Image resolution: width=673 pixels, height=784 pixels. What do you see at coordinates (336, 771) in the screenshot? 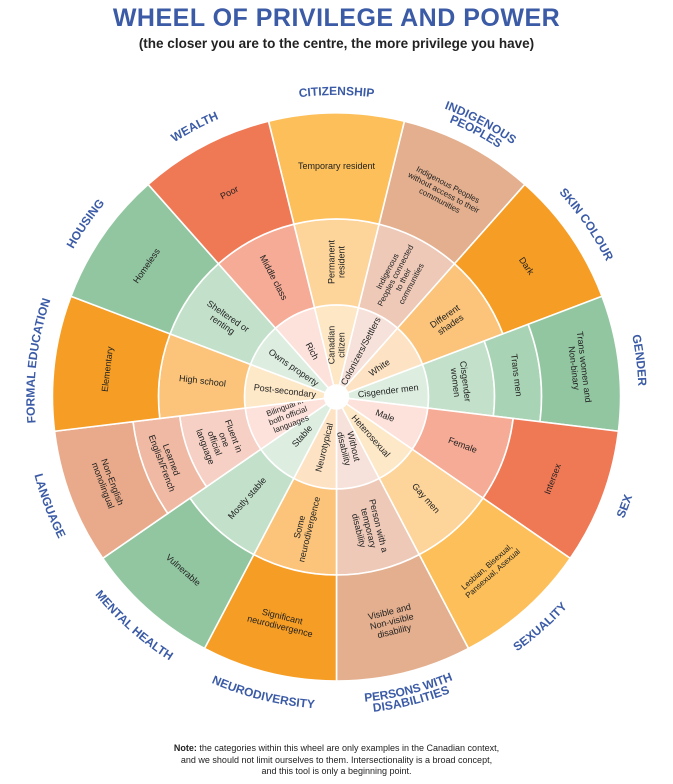
I see `footnote-line-3: and this tool is only a beginning point.` at bounding box center [336, 771].